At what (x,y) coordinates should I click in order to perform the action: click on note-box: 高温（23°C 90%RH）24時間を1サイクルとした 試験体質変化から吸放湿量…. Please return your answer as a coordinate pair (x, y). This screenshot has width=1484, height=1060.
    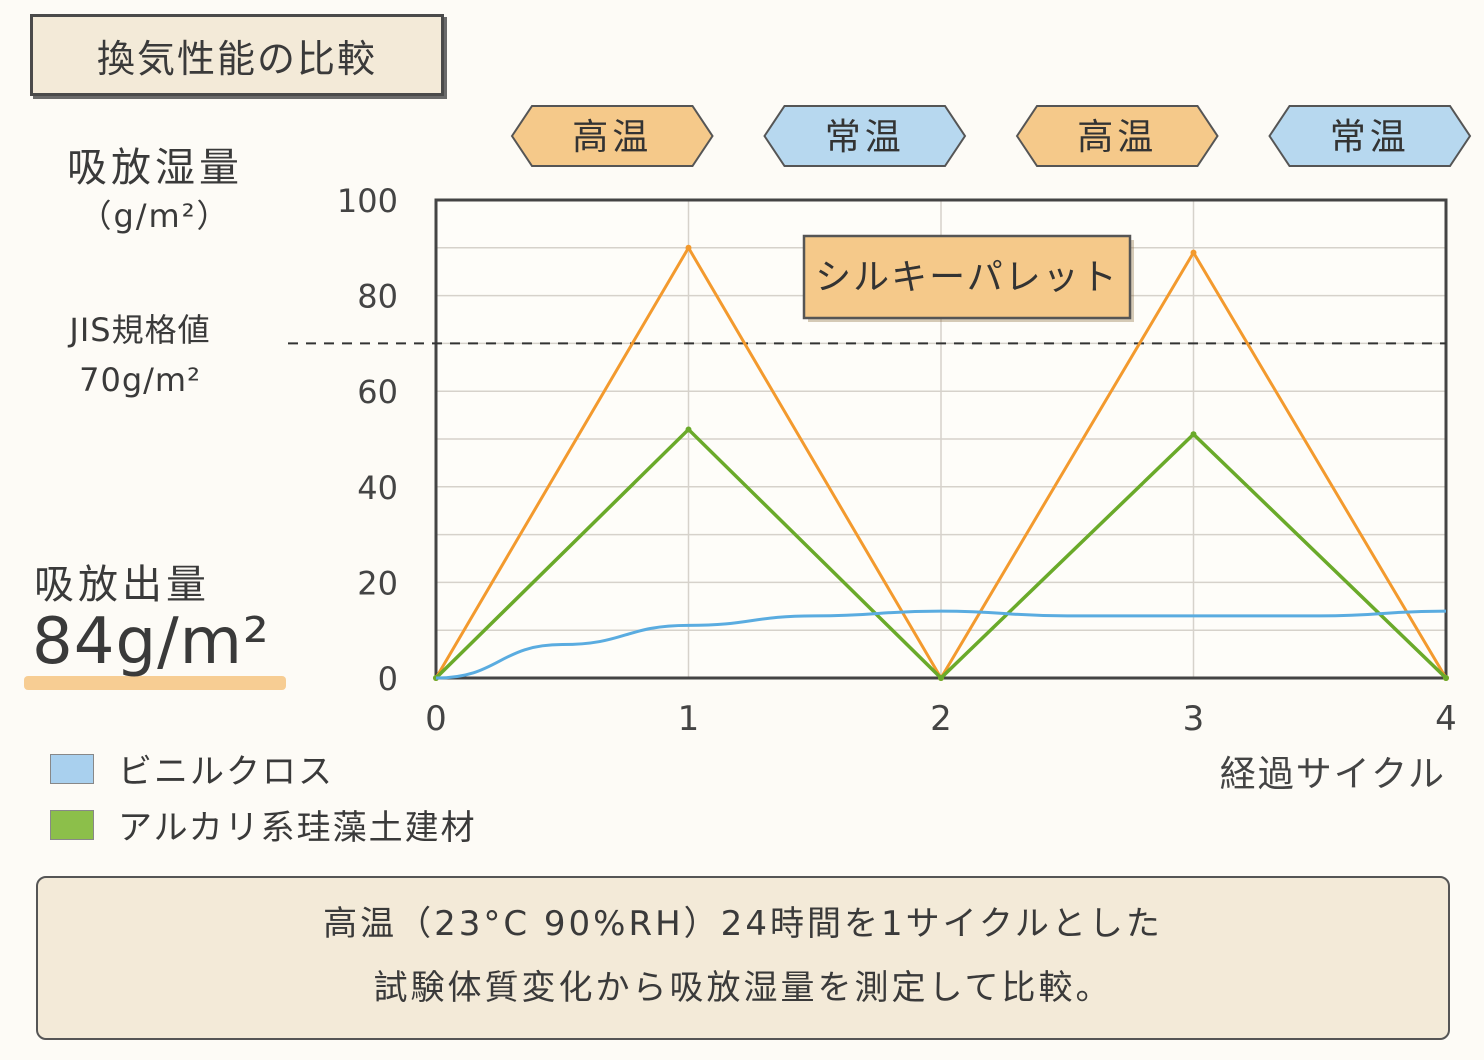
    Looking at the image, I should click on (743, 958).